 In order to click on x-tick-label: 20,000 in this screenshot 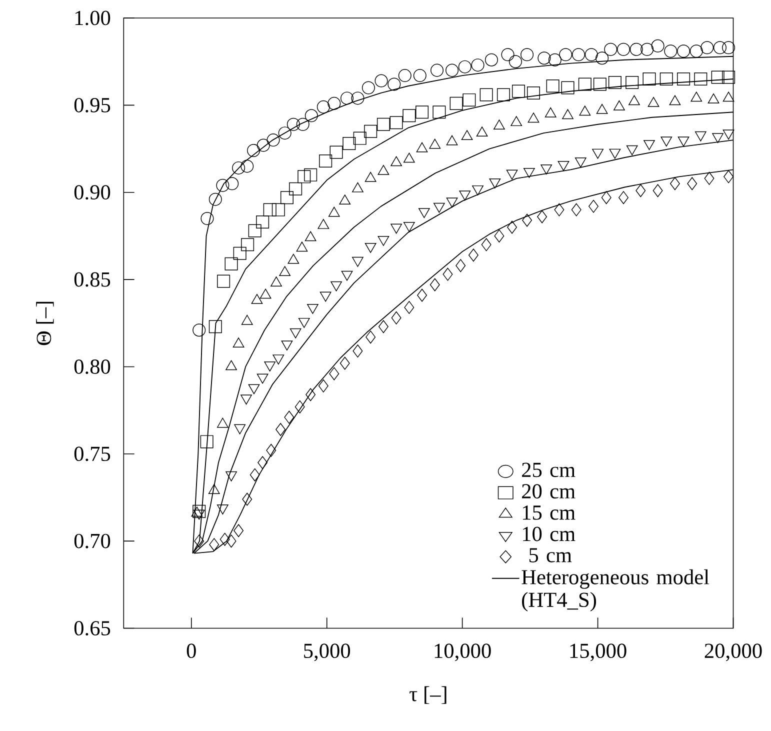, I will do `click(733, 653)`.